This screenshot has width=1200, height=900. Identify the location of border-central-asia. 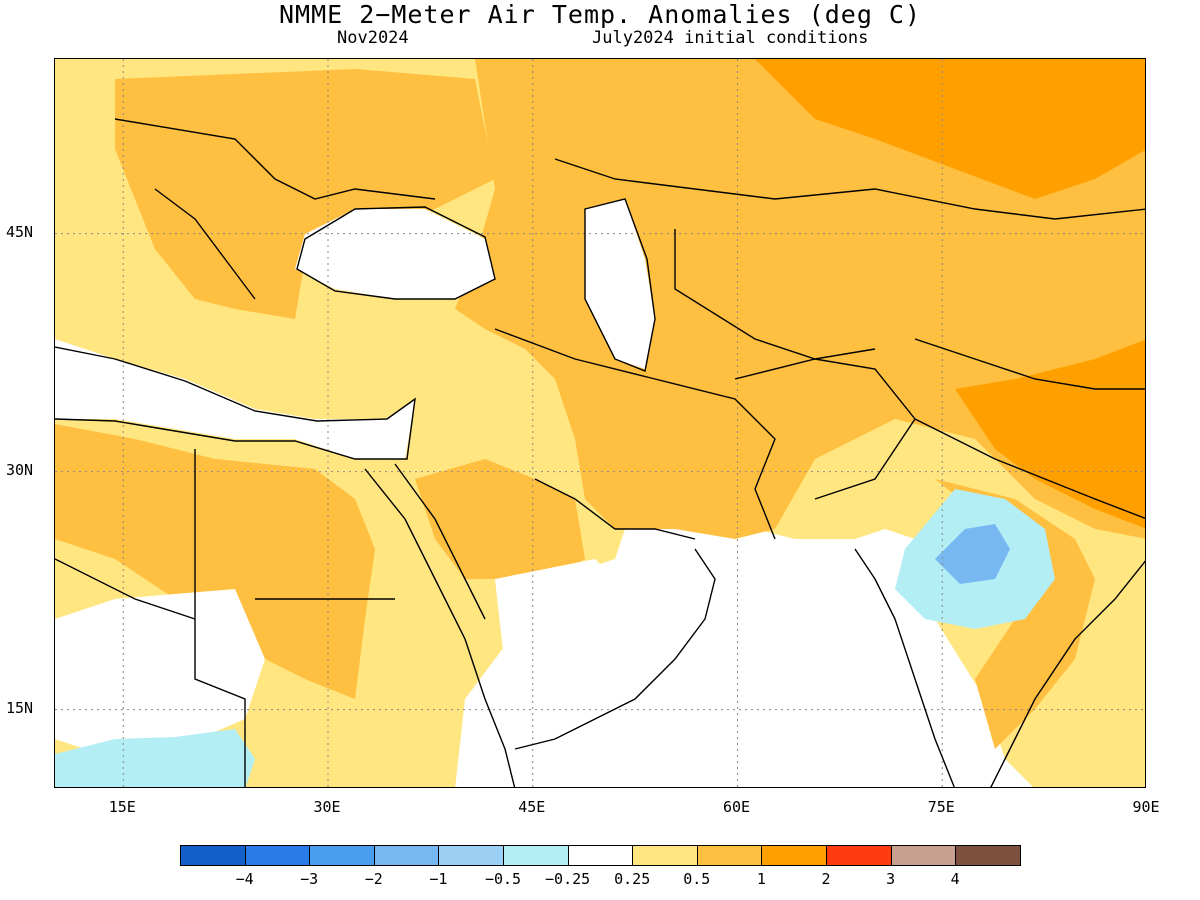
(849, 189).